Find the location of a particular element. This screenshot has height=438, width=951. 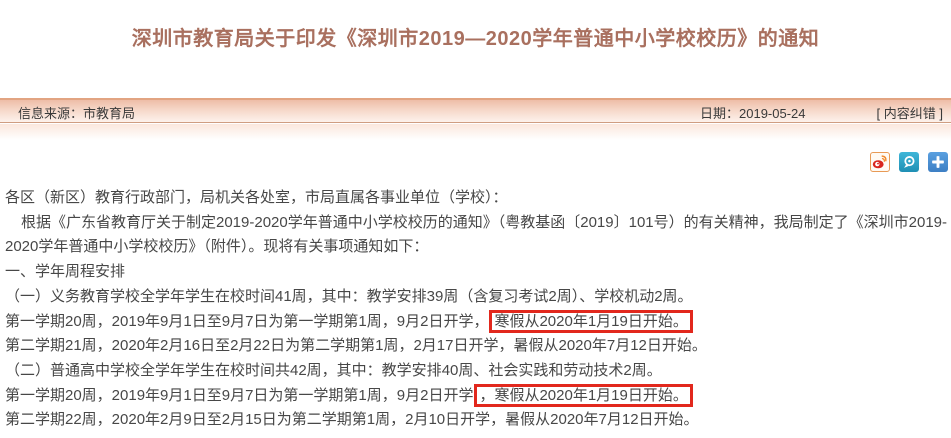

winter-vacation-highlight: 寒假从2020年1月19日开始。 is located at coordinates (591, 321).